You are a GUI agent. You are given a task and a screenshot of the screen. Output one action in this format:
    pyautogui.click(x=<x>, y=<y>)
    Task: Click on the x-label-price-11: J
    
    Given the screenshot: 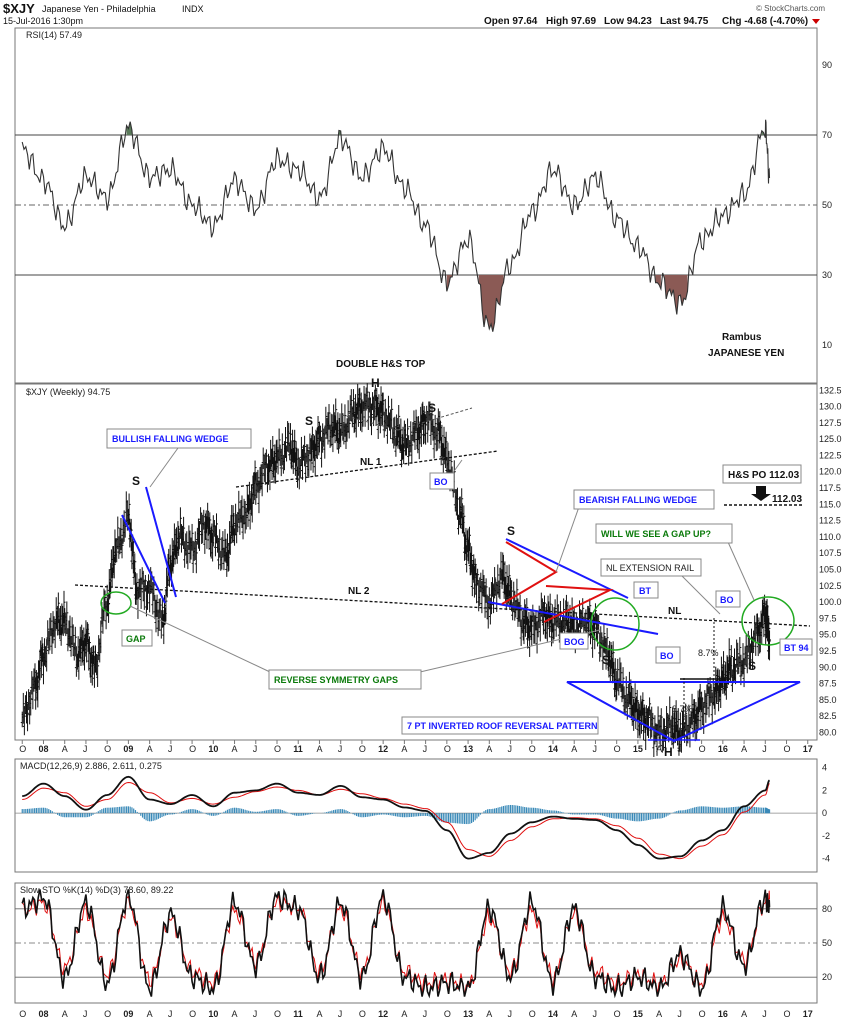 What is the action you would take?
    pyautogui.click(x=255, y=749)
    